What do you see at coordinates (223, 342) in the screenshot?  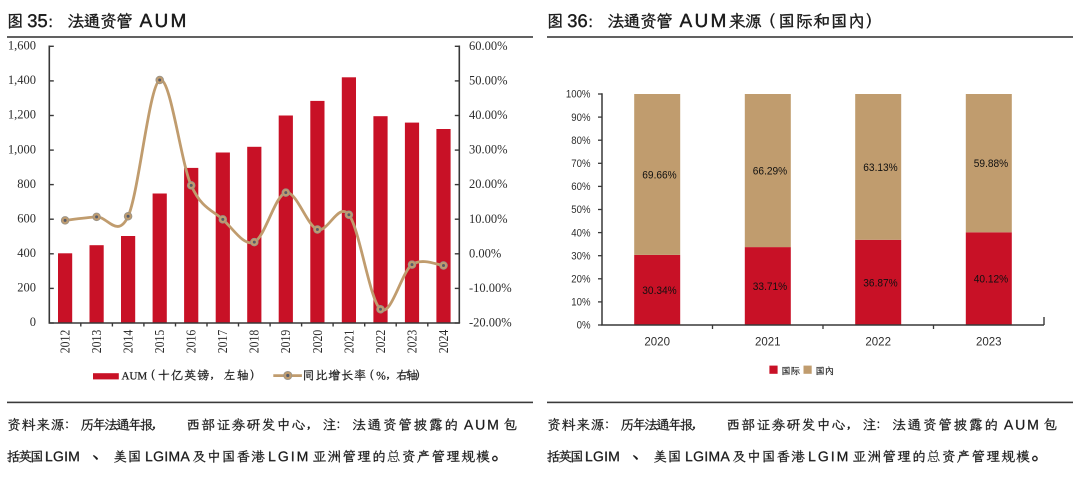 I see `svg-text: 2017` at bounding box center [223, 342].